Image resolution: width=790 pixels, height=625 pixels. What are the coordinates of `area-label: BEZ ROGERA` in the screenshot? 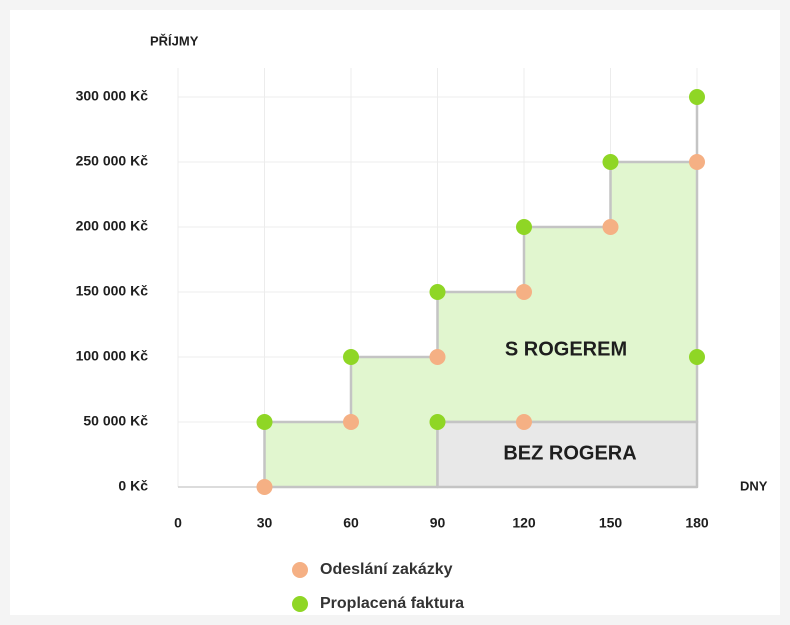 It's located at (569, 453).